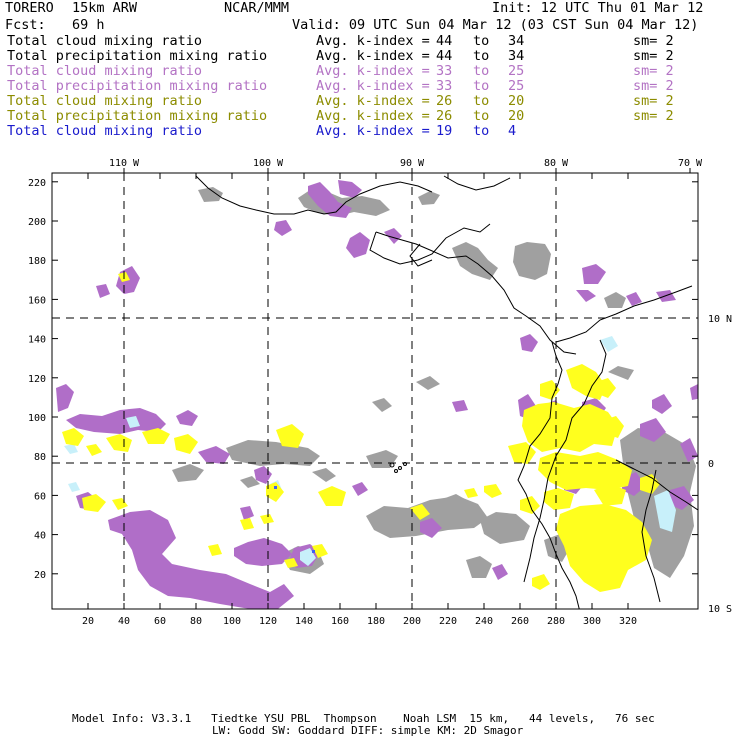  Describe the element at coordinates (25, 25) in the screenshot. I see `forecast-label: Fcst:` at that location.